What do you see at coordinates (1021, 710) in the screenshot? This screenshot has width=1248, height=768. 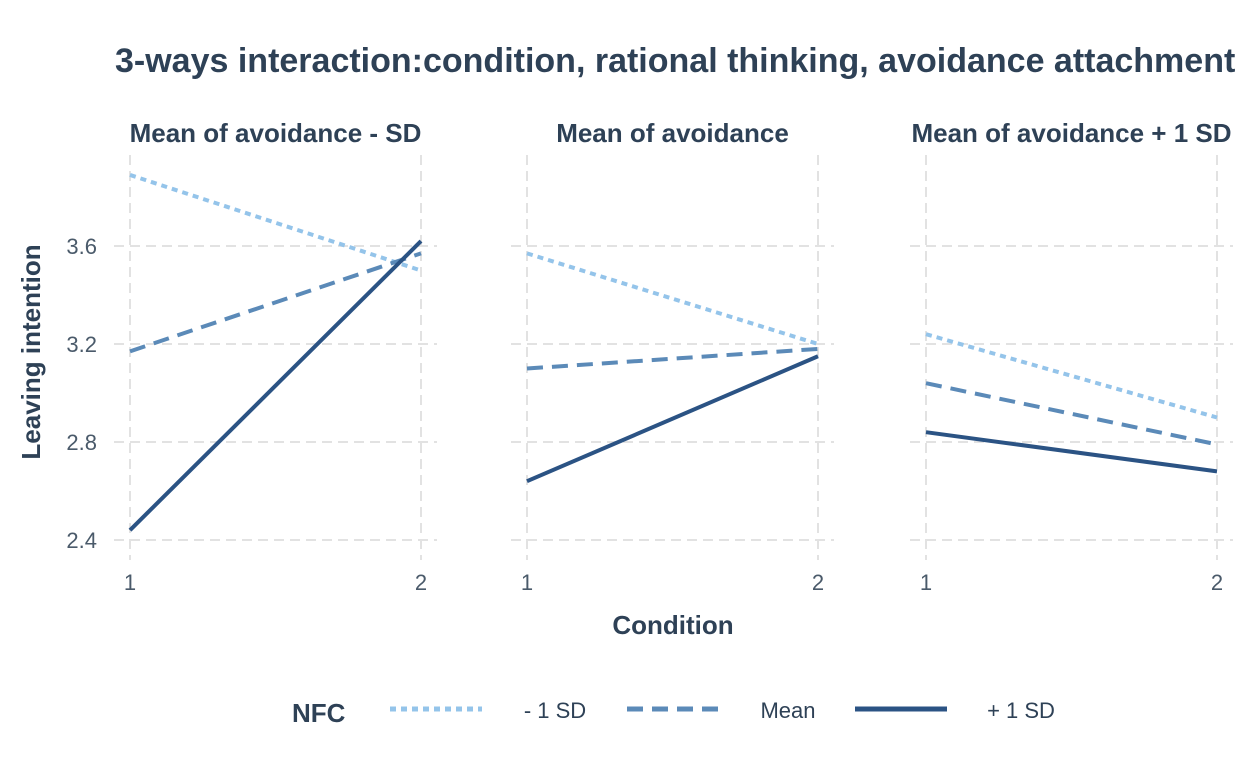 I see `legend-label: + 1 SD` at bounding box center [1021, 710].